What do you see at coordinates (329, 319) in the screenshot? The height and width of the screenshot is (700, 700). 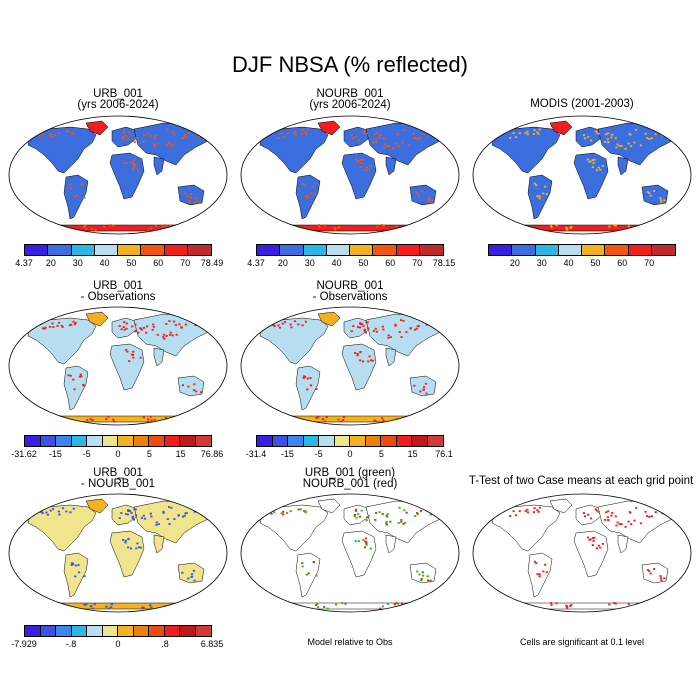 I see `continent-greenland` at bounding box center [329, 319].